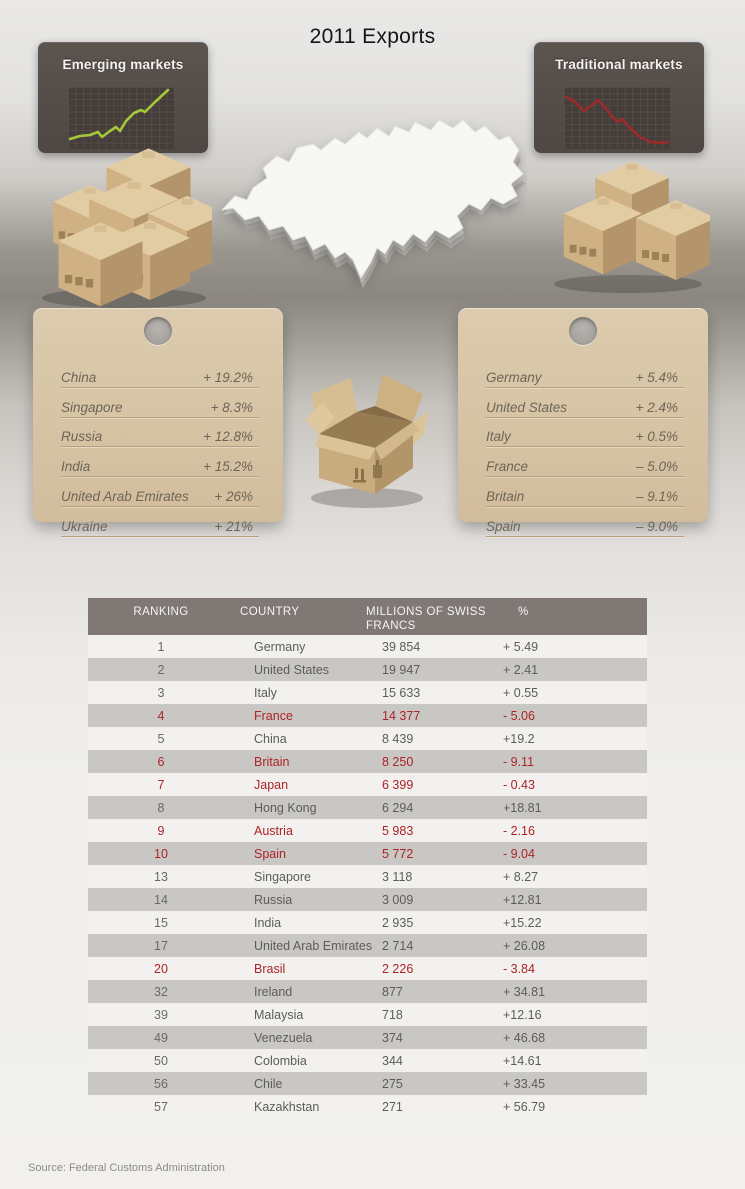 The width and height of the screenshot is (745, 1189). I want to click on cell-country: Malaysia, so click(279, 1014).